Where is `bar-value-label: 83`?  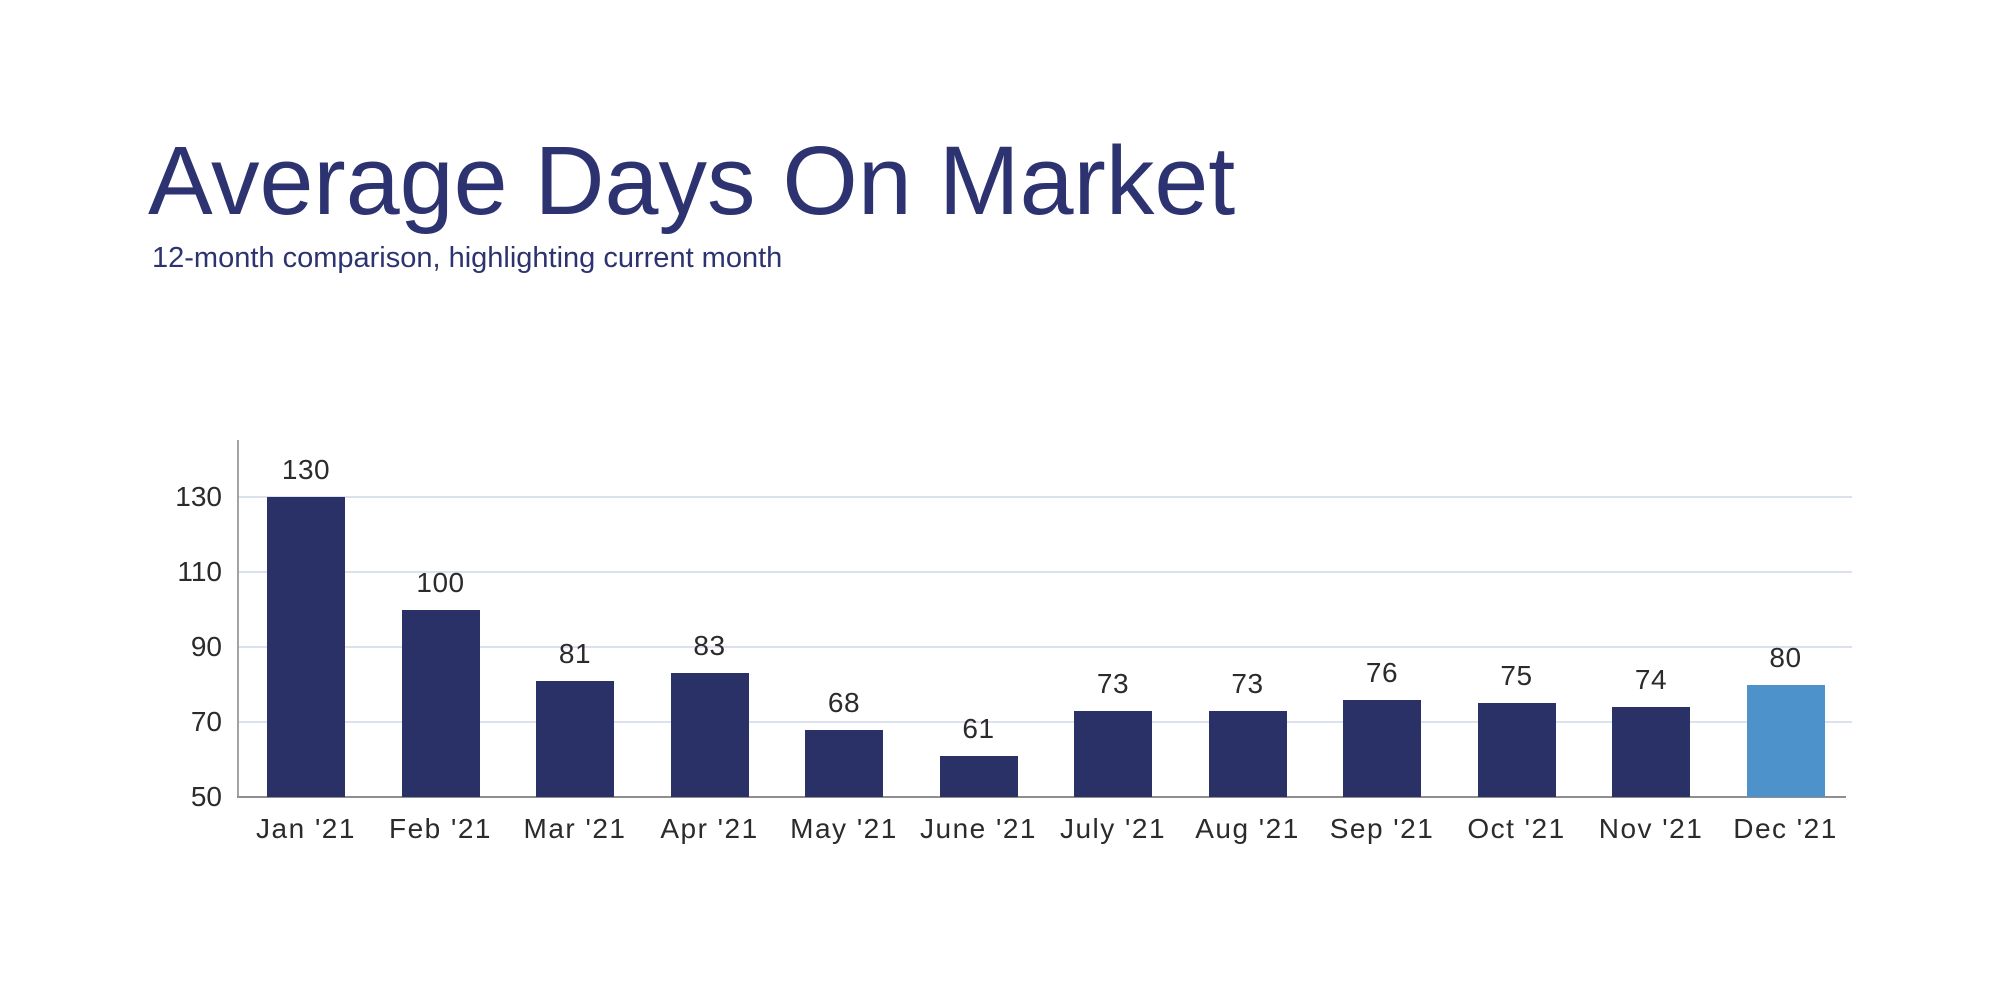 bar-value-label: 83 is located at coordinates (709, 646).